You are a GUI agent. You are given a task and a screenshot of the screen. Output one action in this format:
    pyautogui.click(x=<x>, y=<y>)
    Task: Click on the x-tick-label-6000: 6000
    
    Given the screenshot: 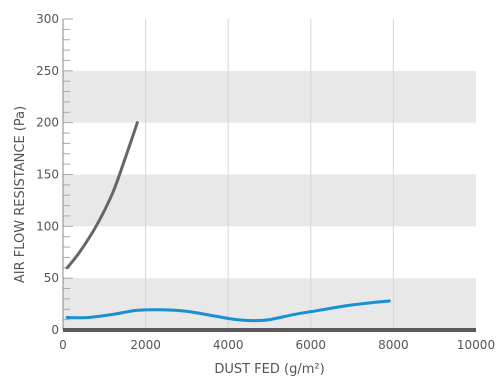 What is the action you would take?
    pyautogui.click(x=311, y=345)
    